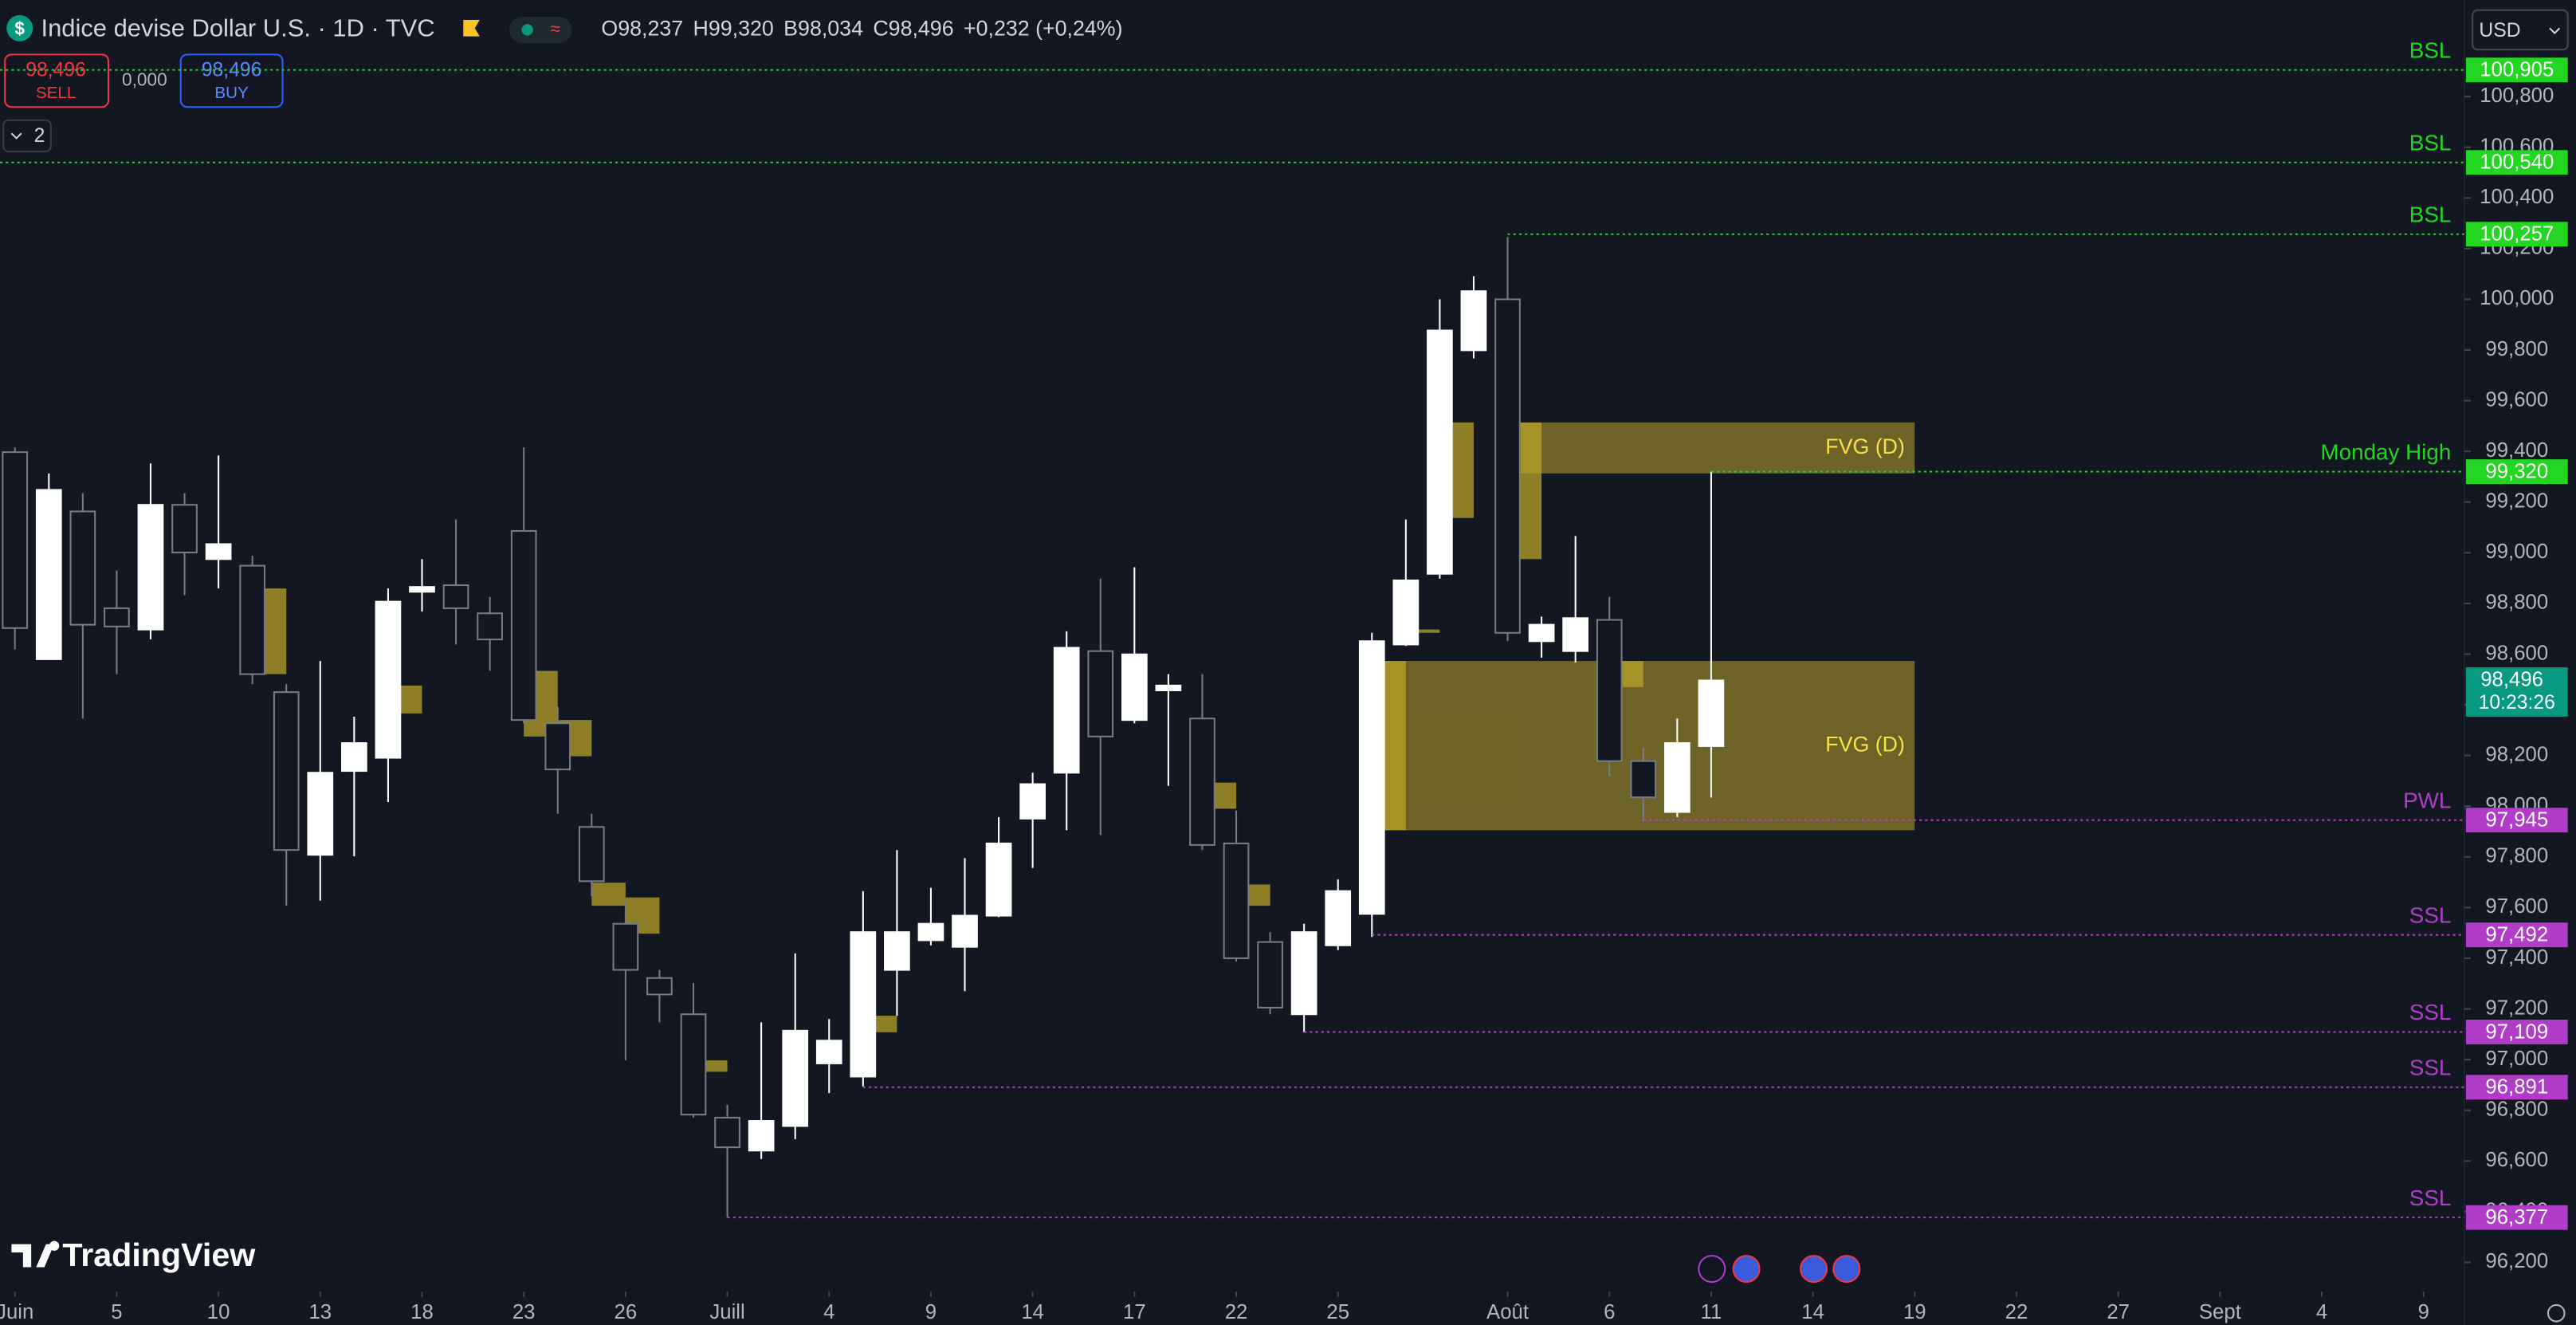  What do you see at coordinates (1043, 29) in the screenshot?
I see `ohlc-change: +0,232 (+0,24%)` at bounding box center [1043, 29].